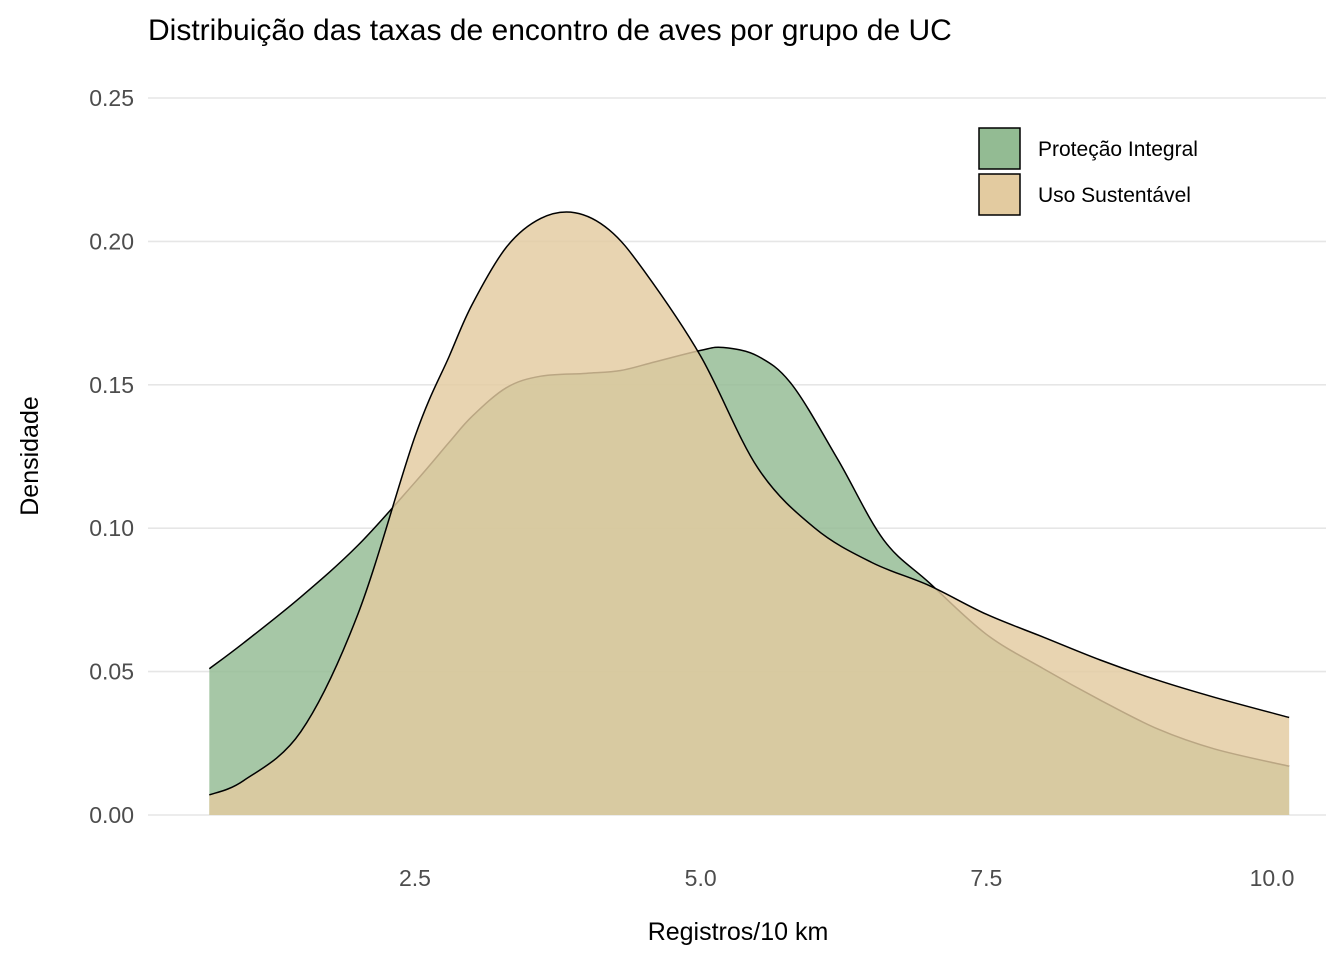 The width and height of the screenshot is (1344, 960). Describe the element at coordinates (111, 672) in the screenshot. I see `y-tick-label: 0.05` at that location.